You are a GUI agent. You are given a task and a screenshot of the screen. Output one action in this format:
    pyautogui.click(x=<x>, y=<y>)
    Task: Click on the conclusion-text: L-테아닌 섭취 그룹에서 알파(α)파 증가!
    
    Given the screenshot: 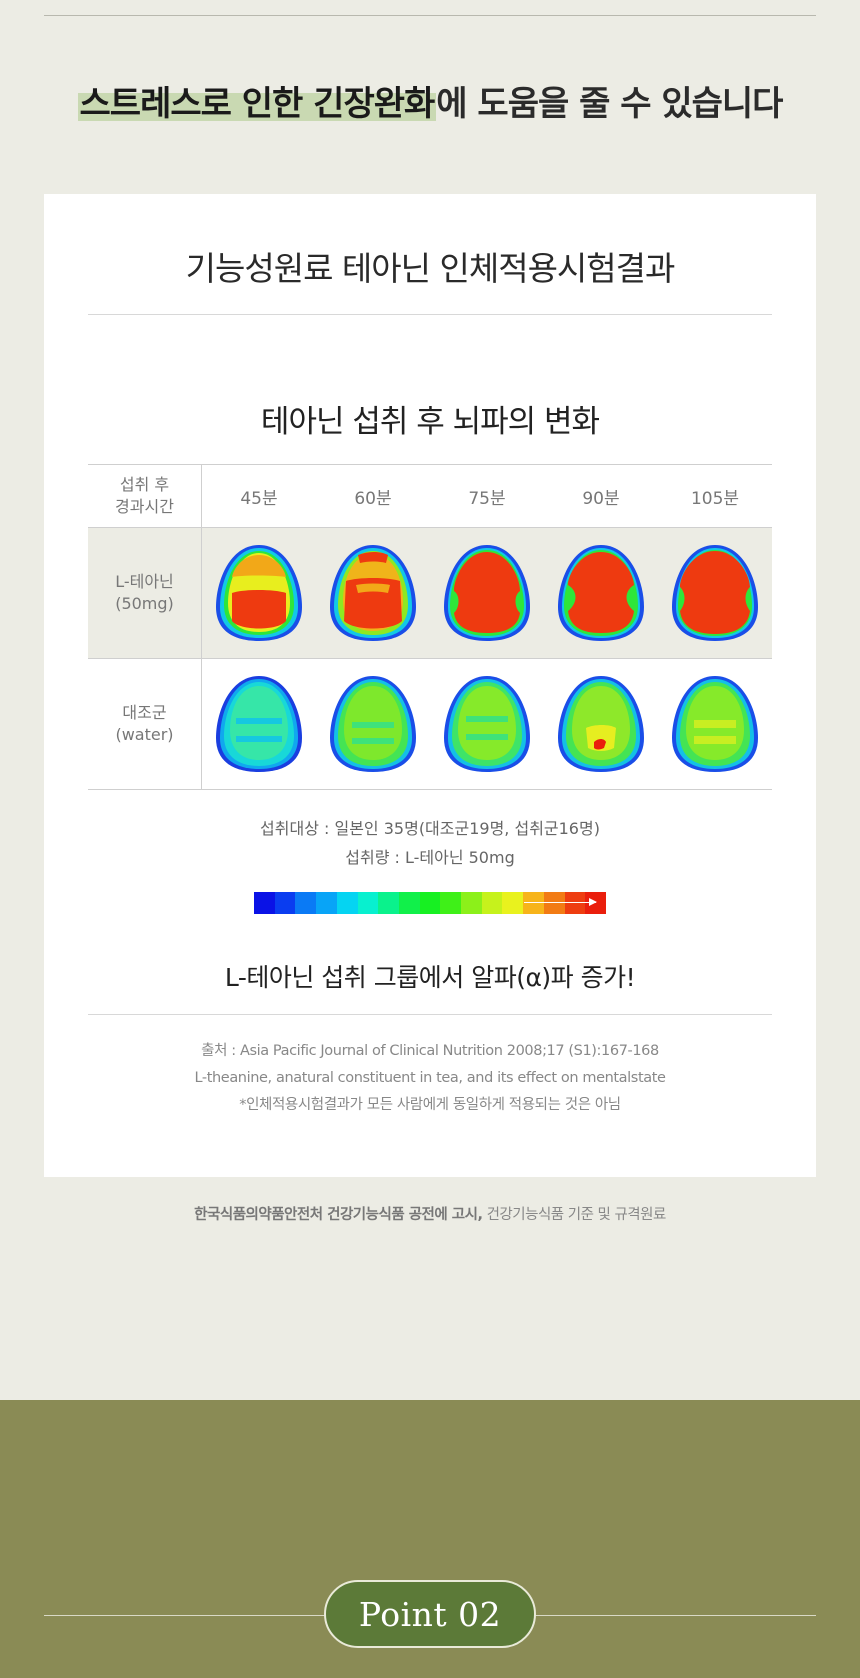 What is the action you would take?
    pyautogui.click(x=430, y=977)
    